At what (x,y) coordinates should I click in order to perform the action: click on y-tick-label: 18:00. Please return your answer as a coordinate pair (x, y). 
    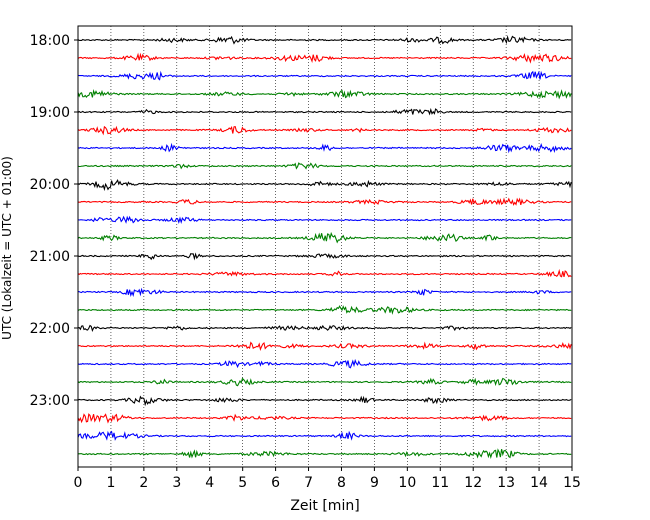
    Looking at the image, I should click on (50, 41).